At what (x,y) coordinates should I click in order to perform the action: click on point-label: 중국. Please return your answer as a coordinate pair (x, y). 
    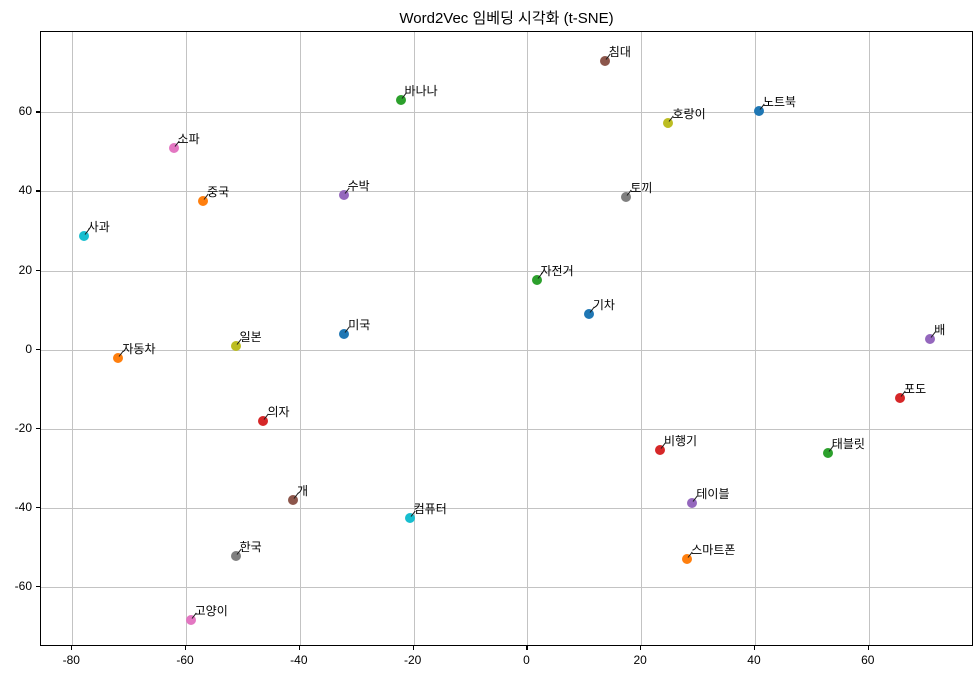
    Looking at the image, I should click on (218, 191).